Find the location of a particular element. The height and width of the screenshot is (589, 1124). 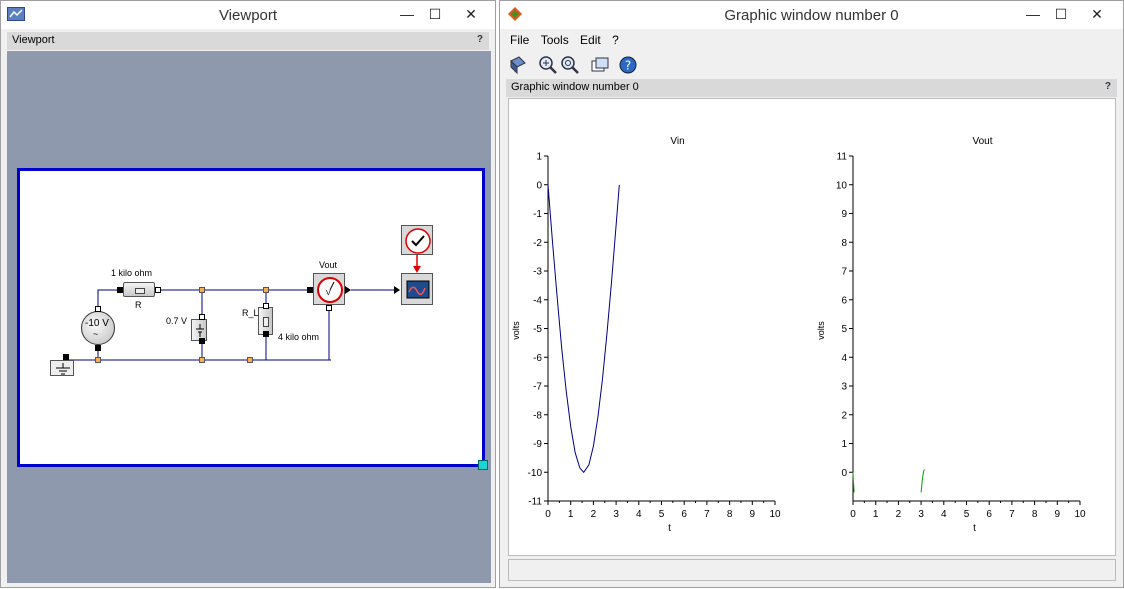

ground-block is located at coordinates (62, 368).